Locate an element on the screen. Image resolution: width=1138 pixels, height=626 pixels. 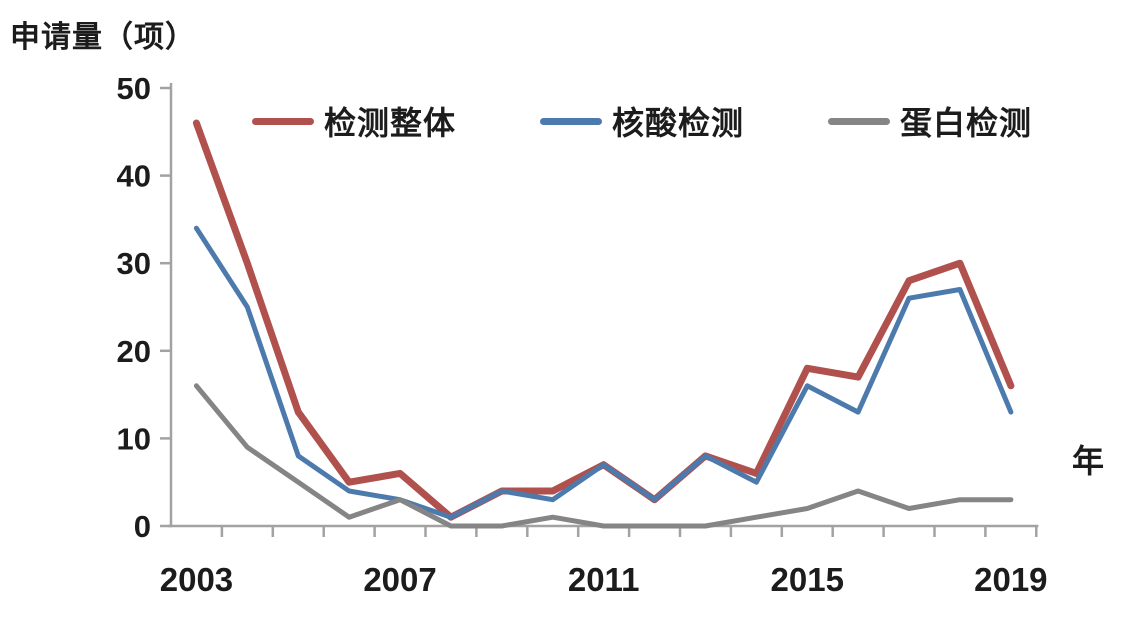
x-tick-label: 2003 is located at coordinates (196, 579).